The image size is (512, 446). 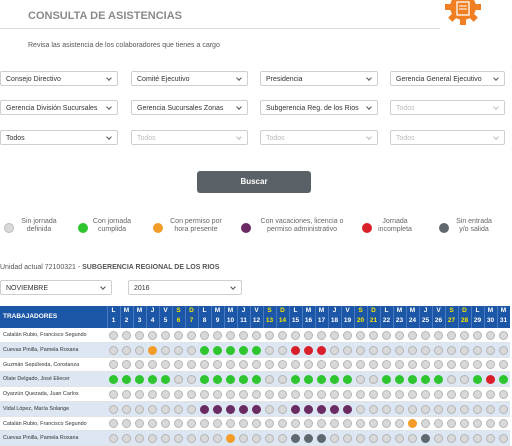 I want to click on search-button: Buscar, so click(x=254, y=182).